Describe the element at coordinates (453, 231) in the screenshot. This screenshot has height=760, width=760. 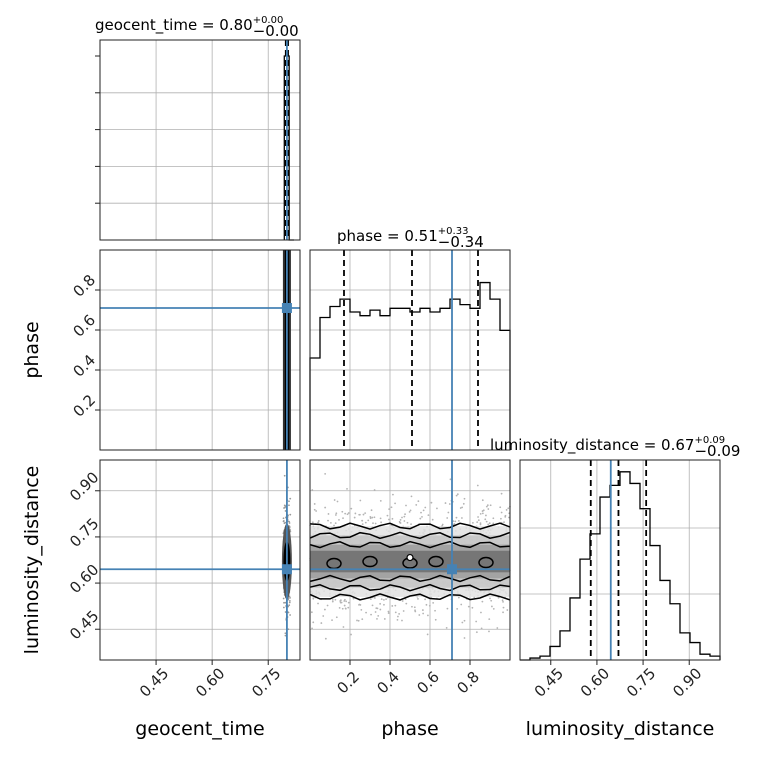
I see `title-plus: +0.33` at that location.